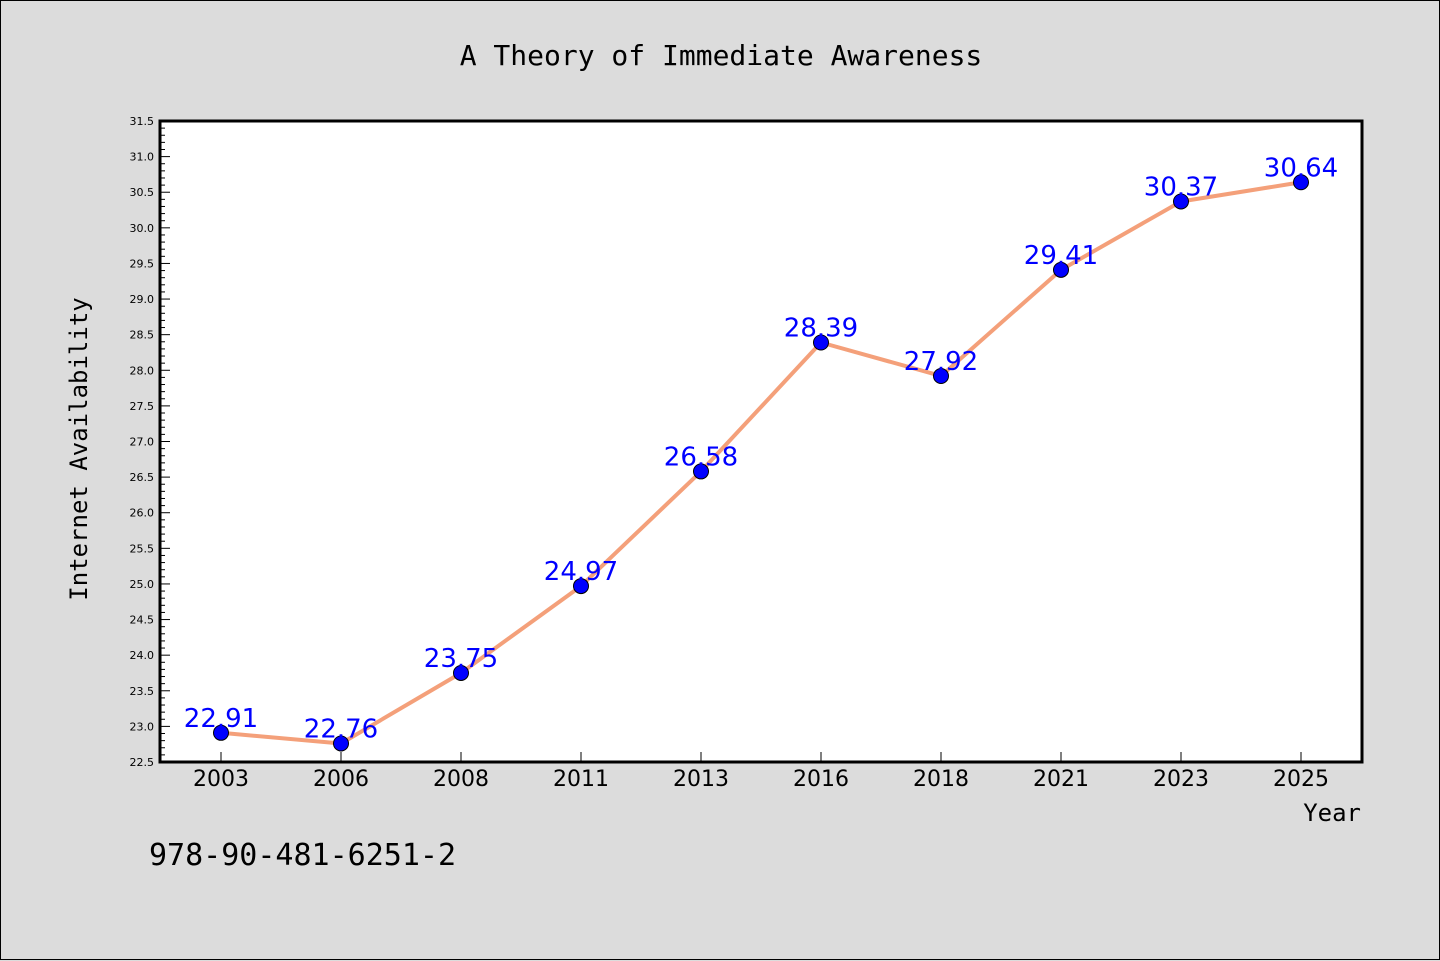 This screenshot has height=961, width=1440. I want to click on y-tick-label: 24.0, so click(142, 655).